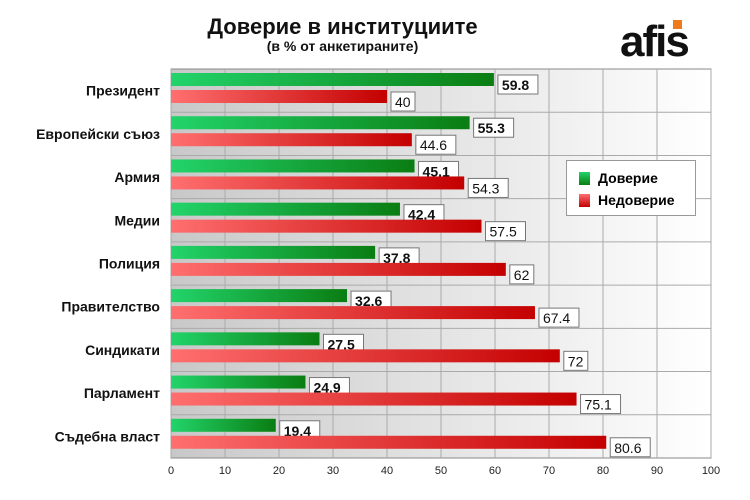  Describe the element at coordinates (631, 188) in the screenshot. I see `legend: Доверие Недоверие` at that location.